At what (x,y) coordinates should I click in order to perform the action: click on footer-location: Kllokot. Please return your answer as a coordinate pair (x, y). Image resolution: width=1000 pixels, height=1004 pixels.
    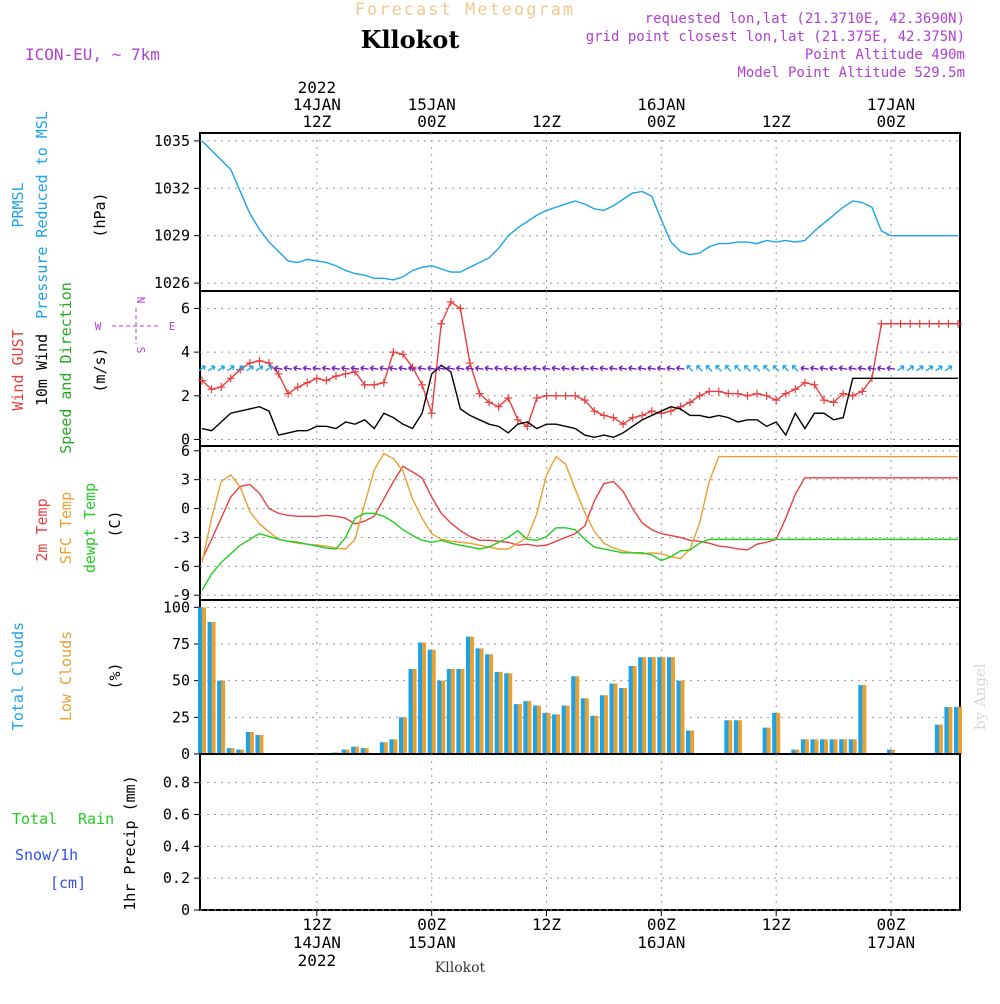
    Looking at the image, I should click on (460, 968).